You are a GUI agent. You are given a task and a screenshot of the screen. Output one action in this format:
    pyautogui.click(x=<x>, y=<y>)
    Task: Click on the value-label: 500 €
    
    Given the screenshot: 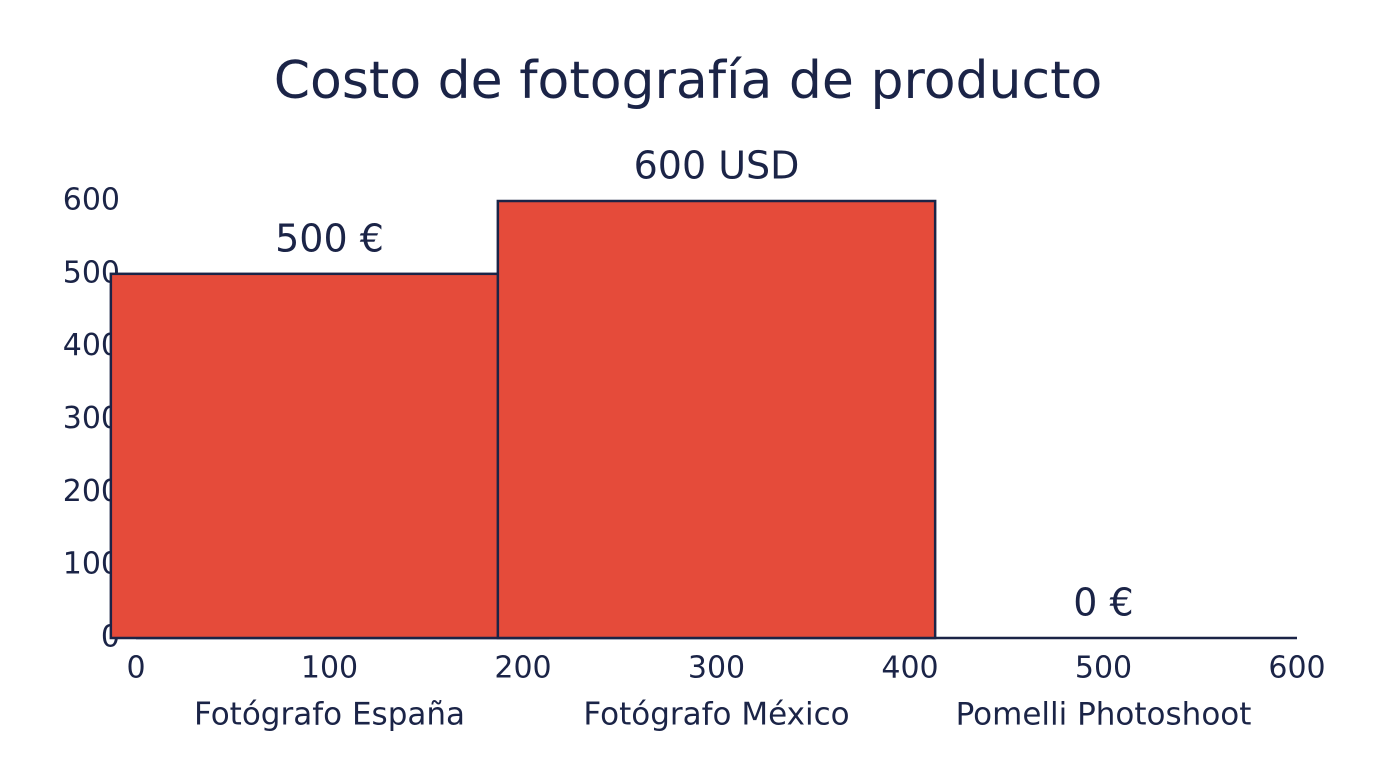 What is the action you would take?
    pyautogui.click(x=329, y=238)
    